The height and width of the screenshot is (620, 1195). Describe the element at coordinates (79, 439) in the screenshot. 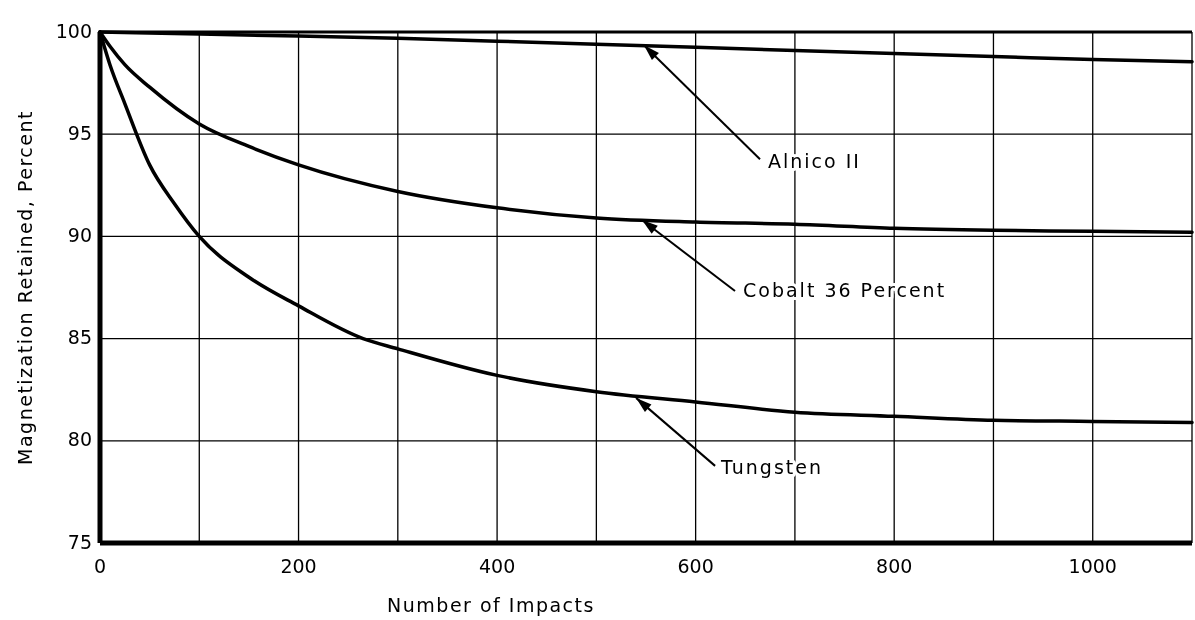

I see `y-tick-label: 80` at that location.